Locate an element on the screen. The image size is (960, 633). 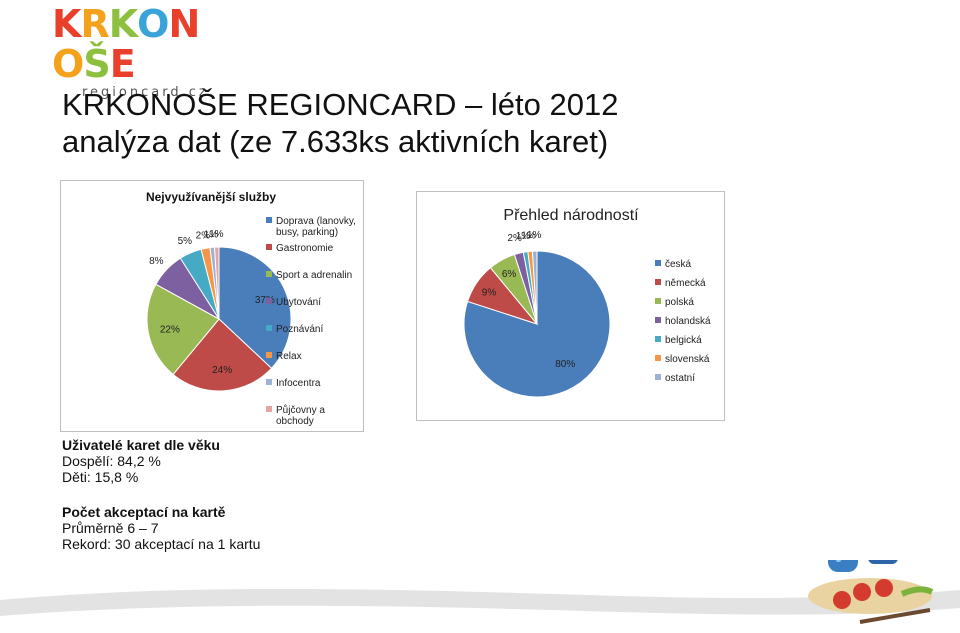
legend-entry: Doprava (lanovky, busy, parking) is located at coordinates (316, 227).